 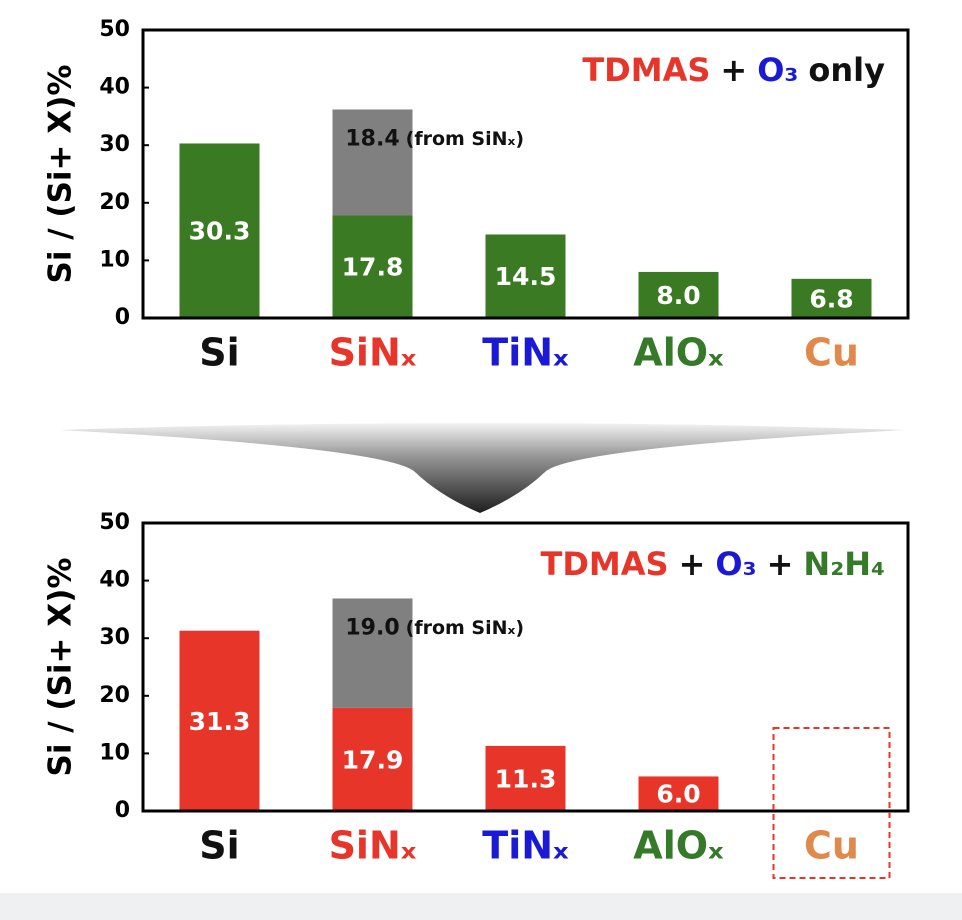 What do you see at coordinates (372, 627) in the screenshot?
I see `value-label: 19.0` at bounding box center [372, 627].